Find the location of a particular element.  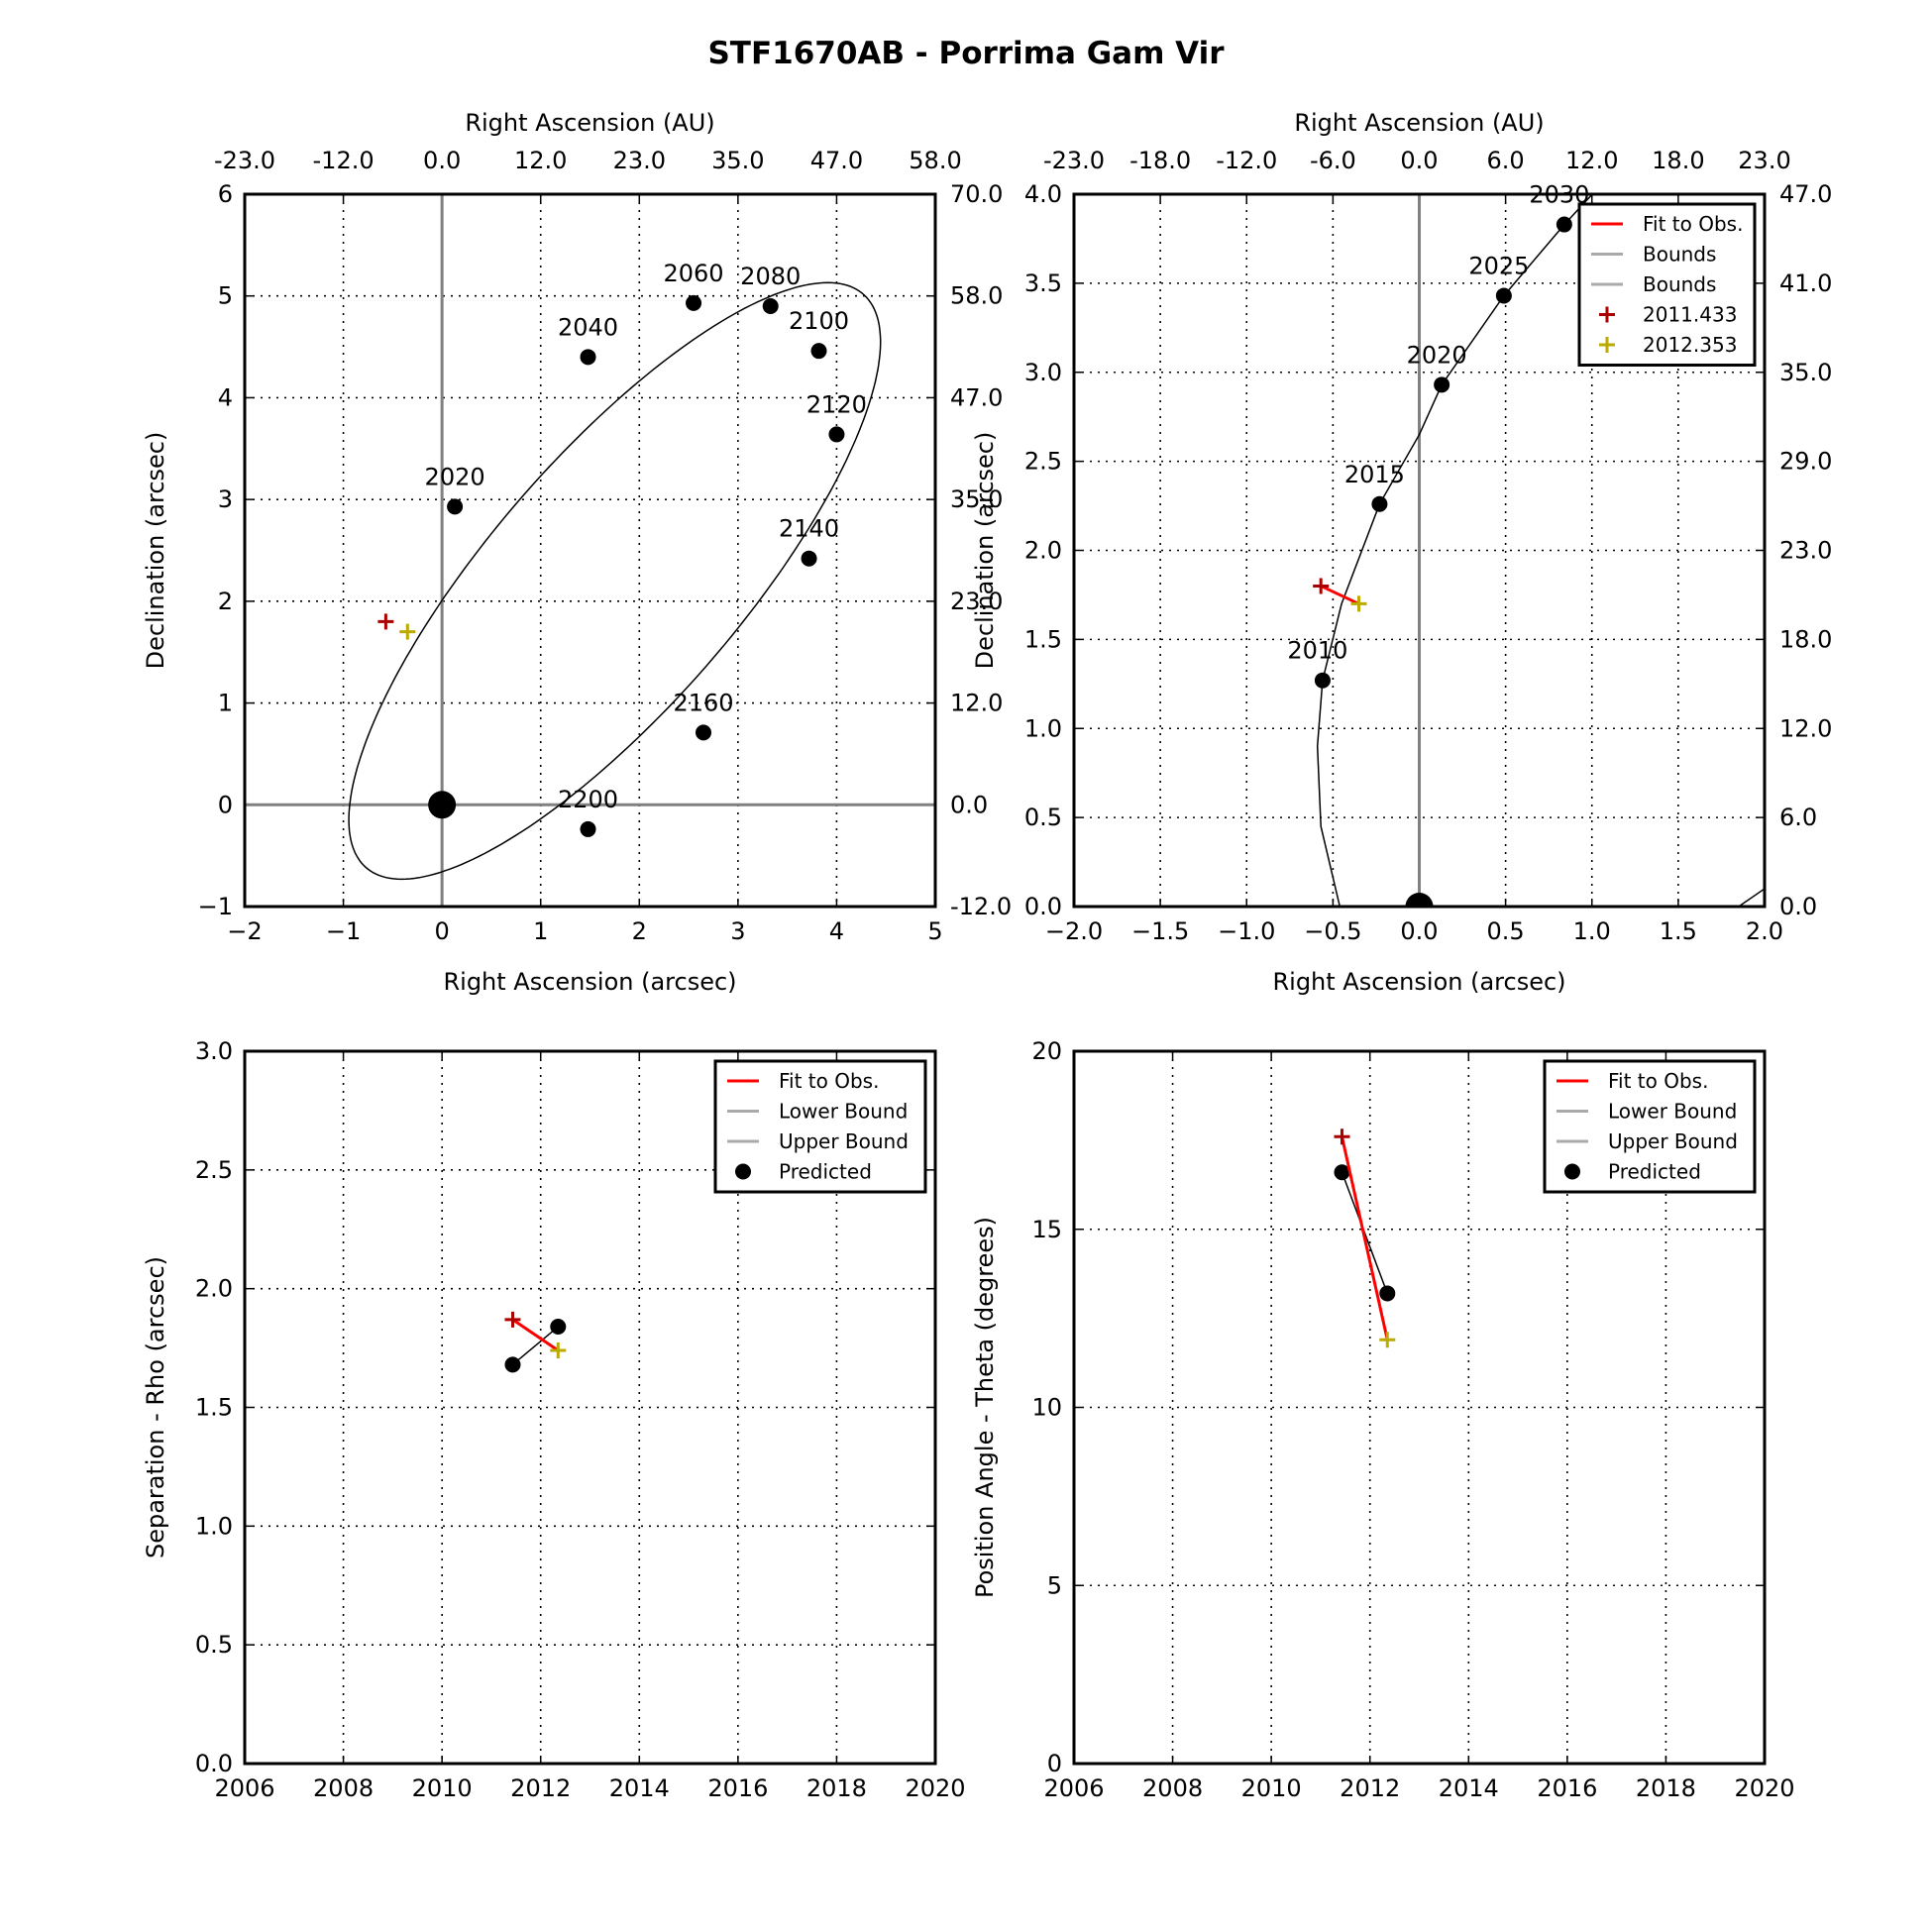

x2-tick-label: -18.0 is located at coordinates (1160, 160).